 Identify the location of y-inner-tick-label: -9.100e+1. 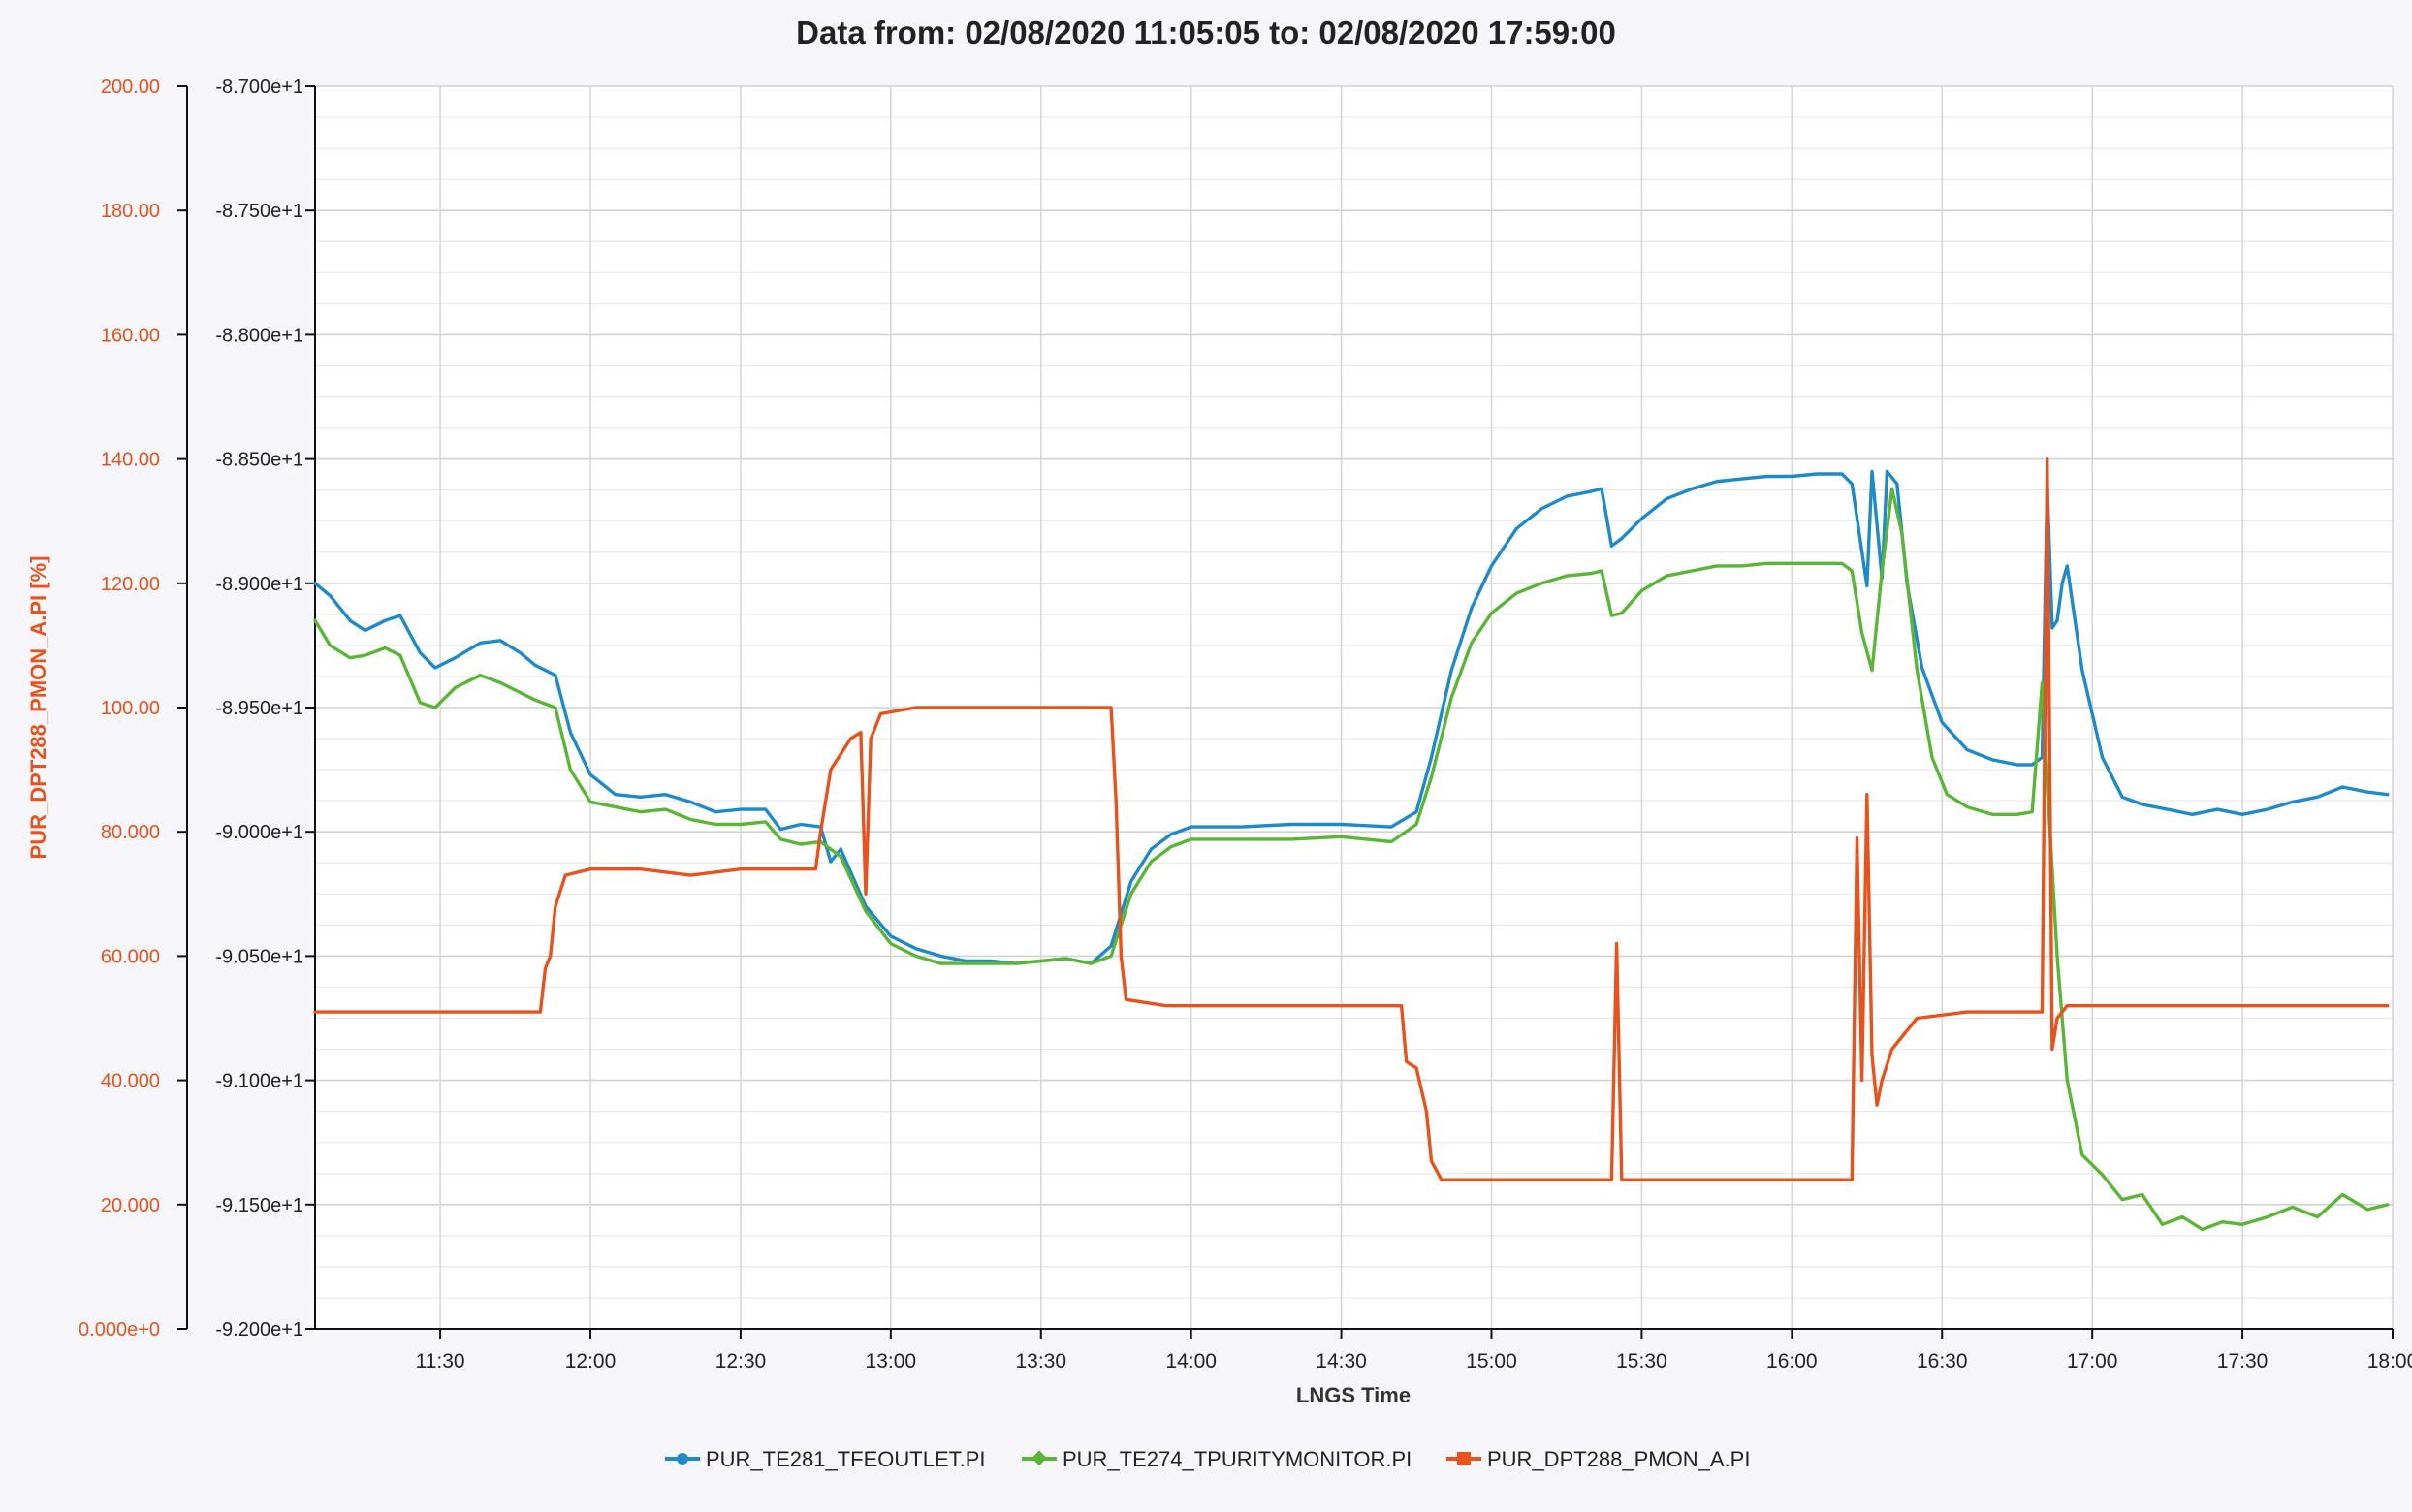
(259, 1082).